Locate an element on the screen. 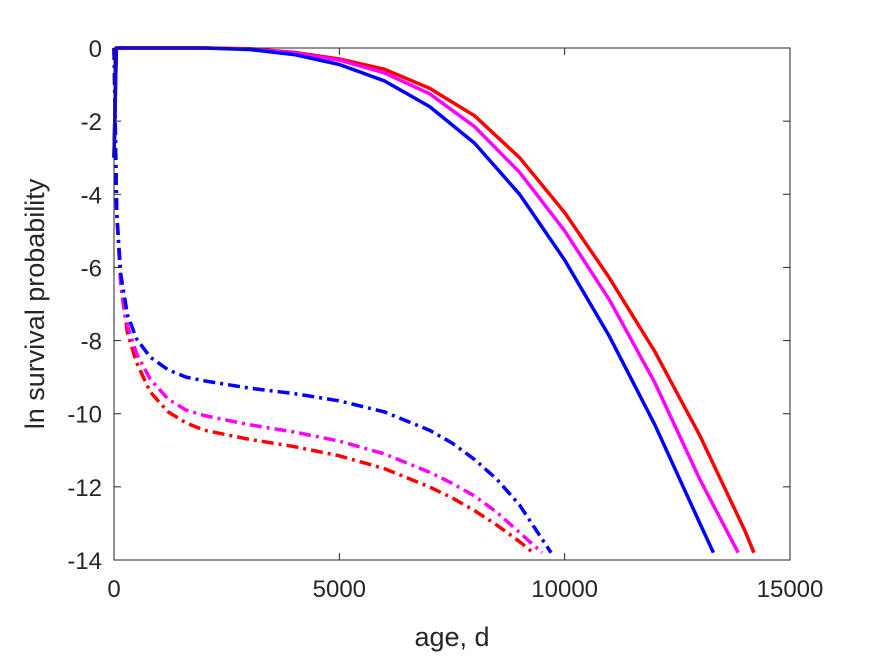  x-tick-label: 15000 is located at coordinates (790, 589).